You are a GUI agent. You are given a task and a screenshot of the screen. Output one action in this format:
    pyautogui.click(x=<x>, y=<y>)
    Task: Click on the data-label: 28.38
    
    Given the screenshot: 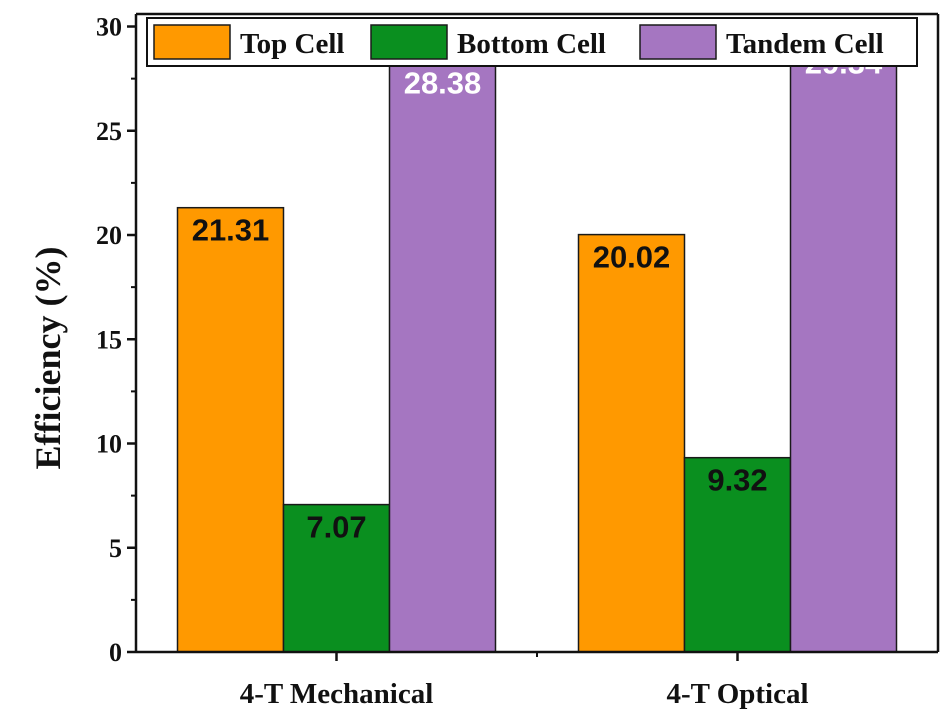 What is the action you would take?
    pyautogui.click(x=443, y=82)
    